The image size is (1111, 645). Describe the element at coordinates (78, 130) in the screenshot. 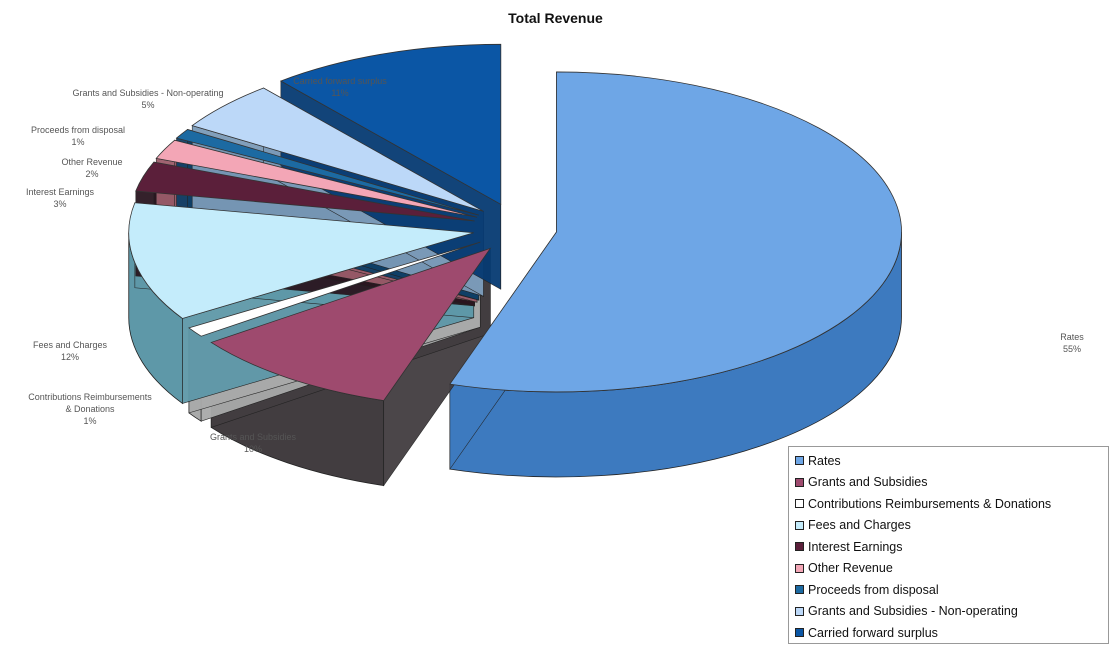

I see `slice-label-6: Proceeds from disposal` at that location.